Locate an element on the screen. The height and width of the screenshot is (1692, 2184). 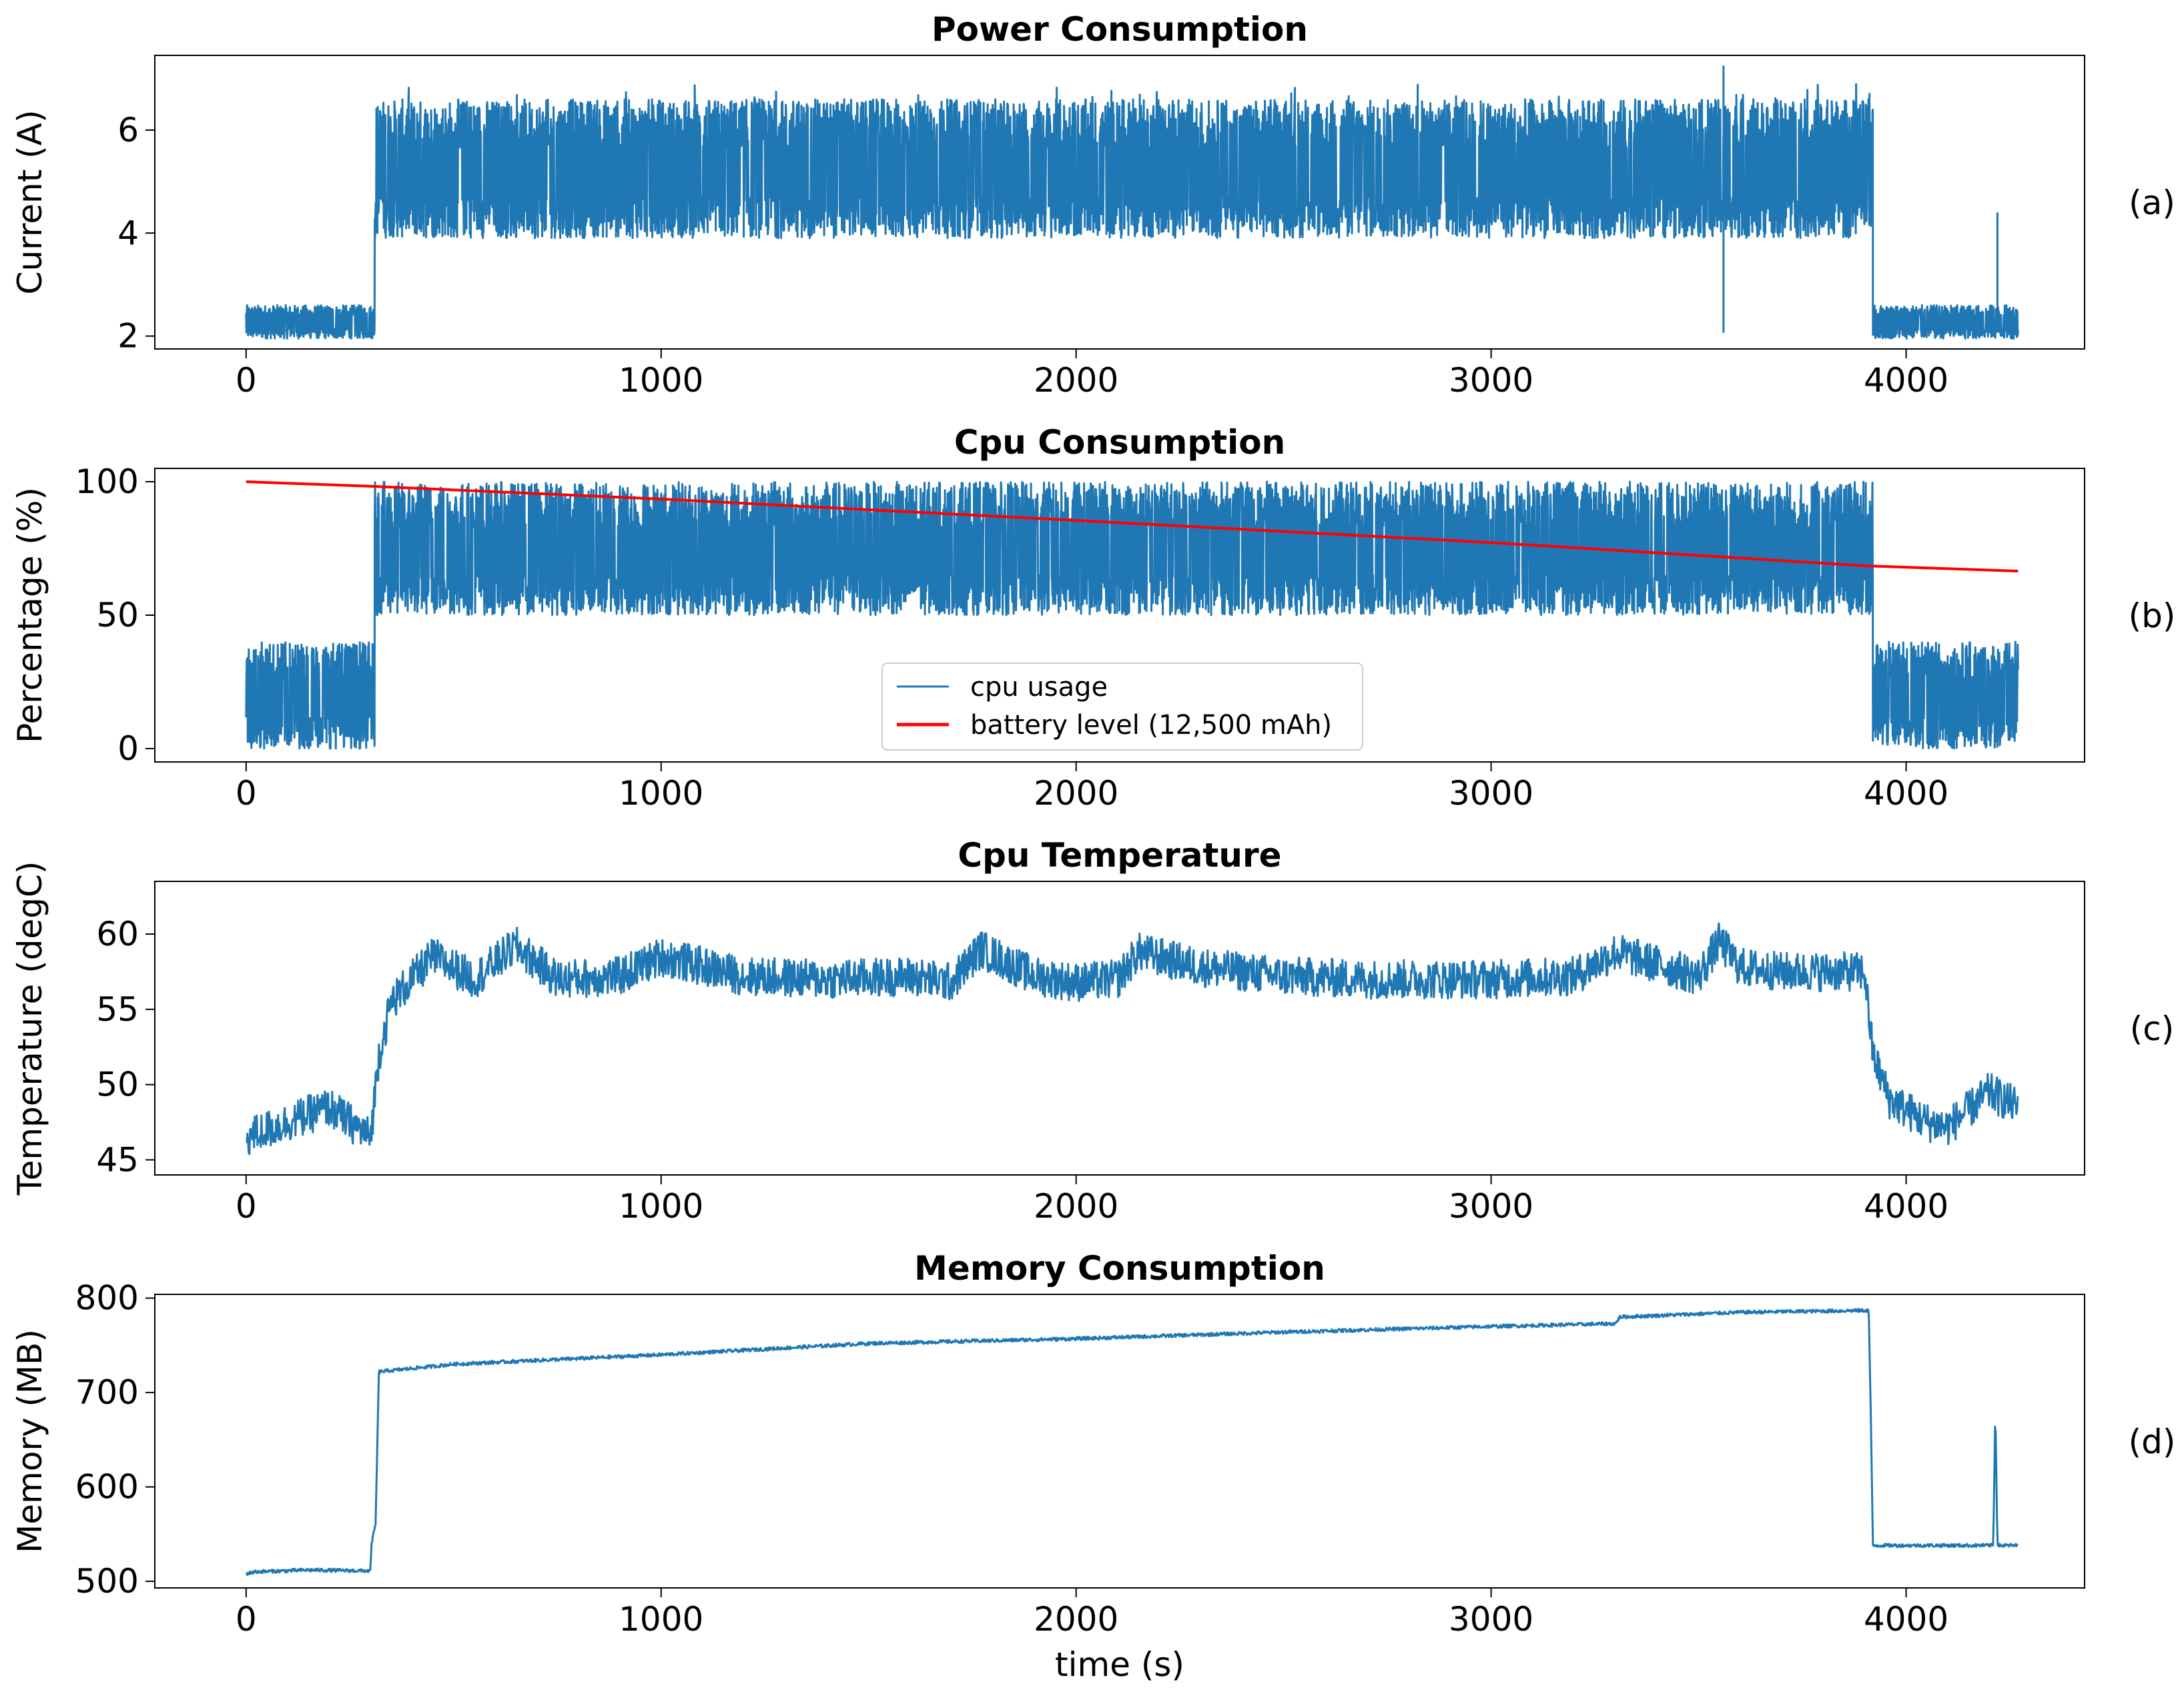
x-axis-label: time (s) is located at coordinates (1119, 1664).